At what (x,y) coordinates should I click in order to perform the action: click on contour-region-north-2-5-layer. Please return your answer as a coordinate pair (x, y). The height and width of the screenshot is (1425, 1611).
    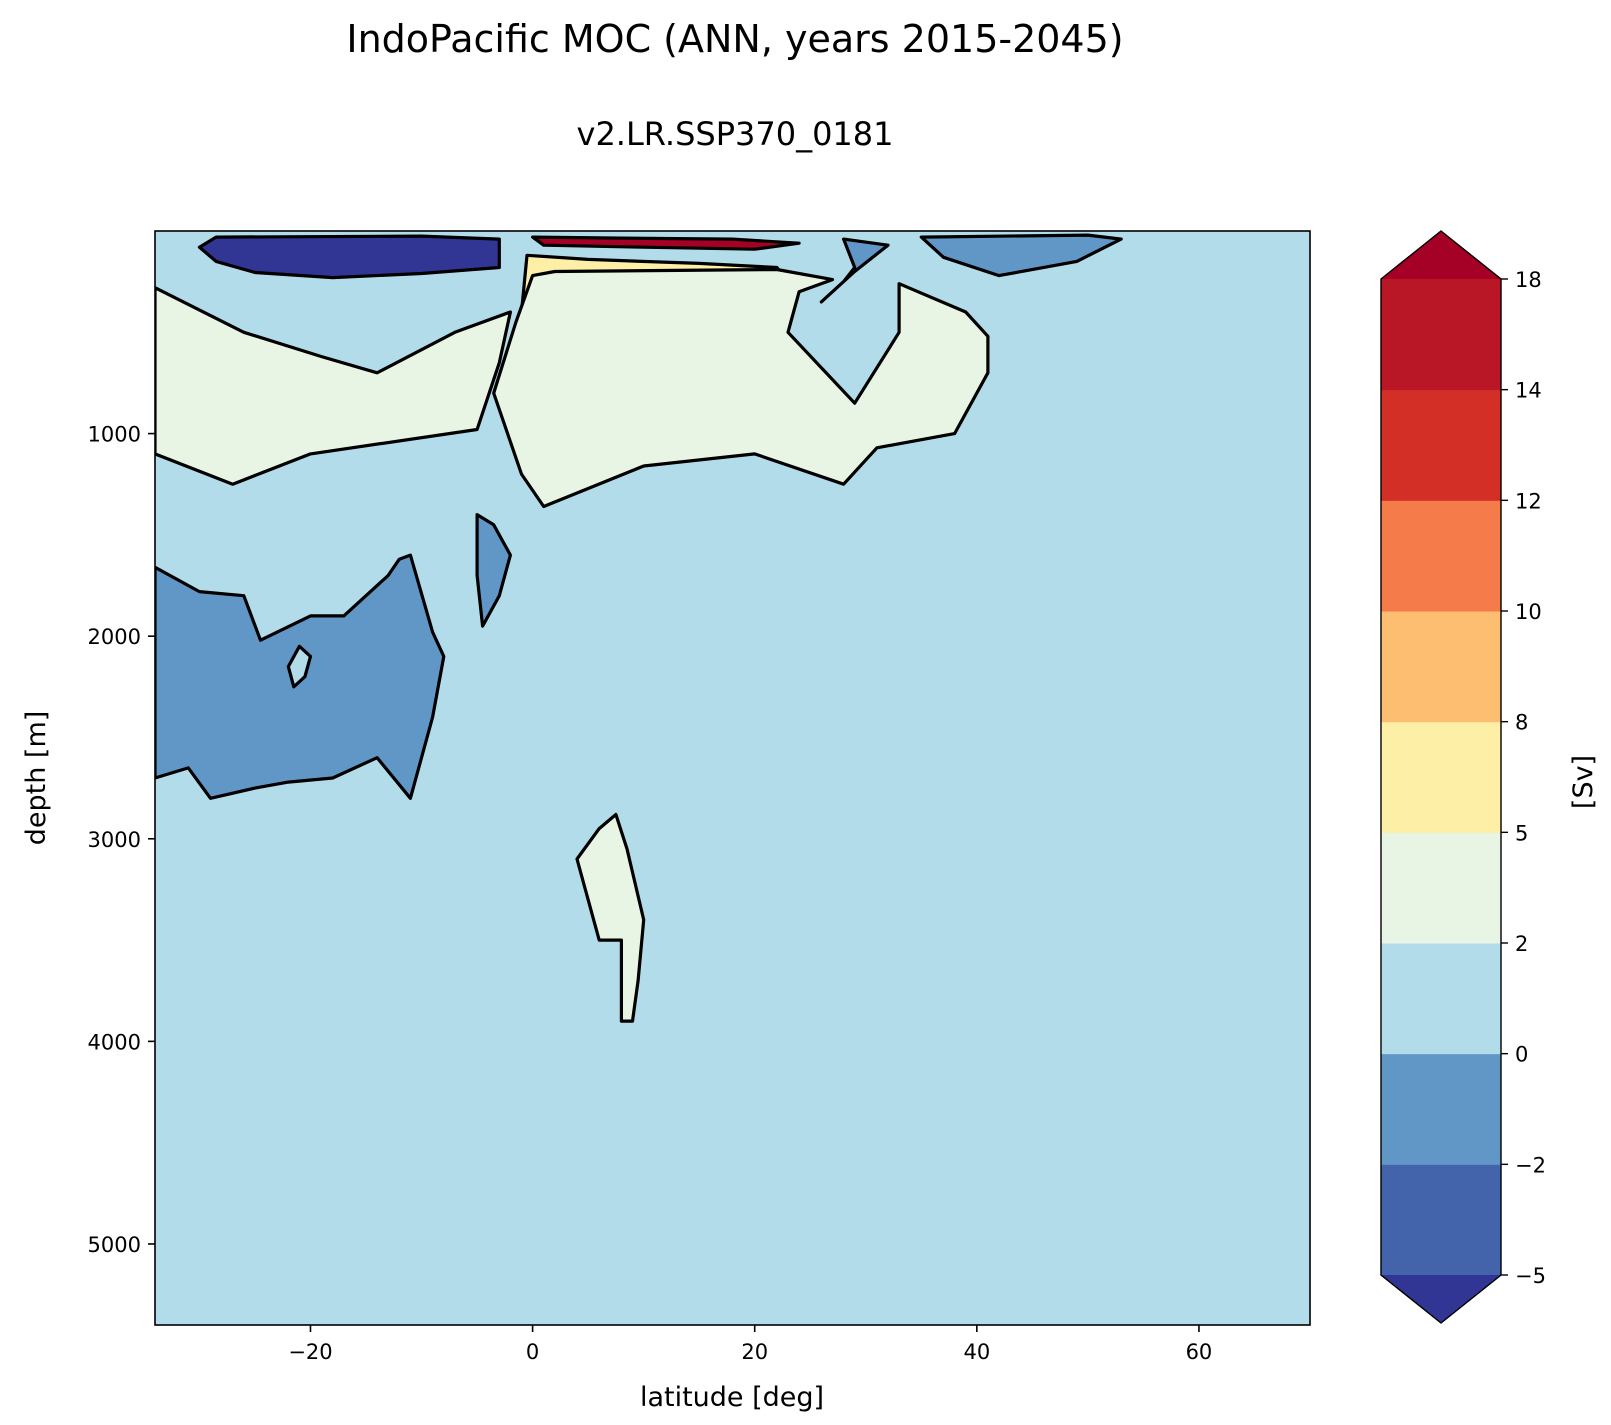
    Looking at the image, I should click on (741, 388).